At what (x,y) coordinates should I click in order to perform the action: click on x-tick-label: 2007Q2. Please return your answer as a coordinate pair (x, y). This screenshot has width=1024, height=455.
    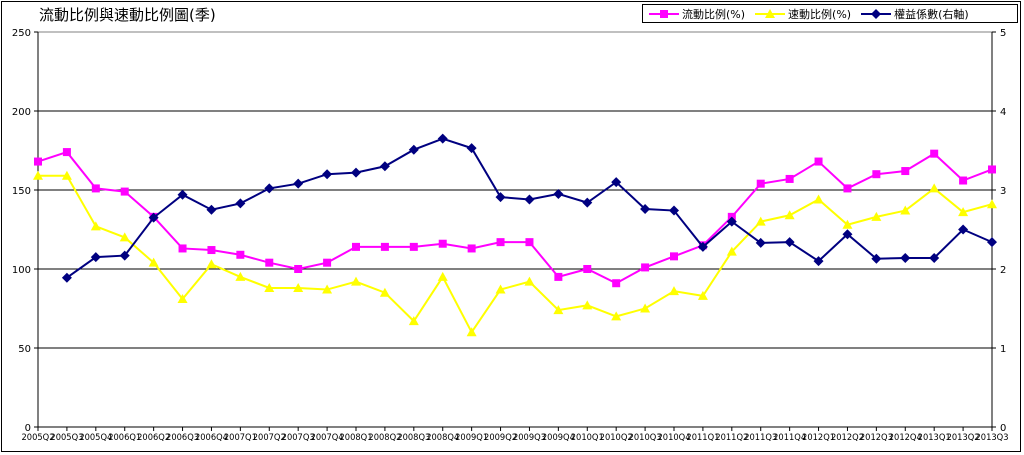
    Looking at the image, I should click on (269, 438).